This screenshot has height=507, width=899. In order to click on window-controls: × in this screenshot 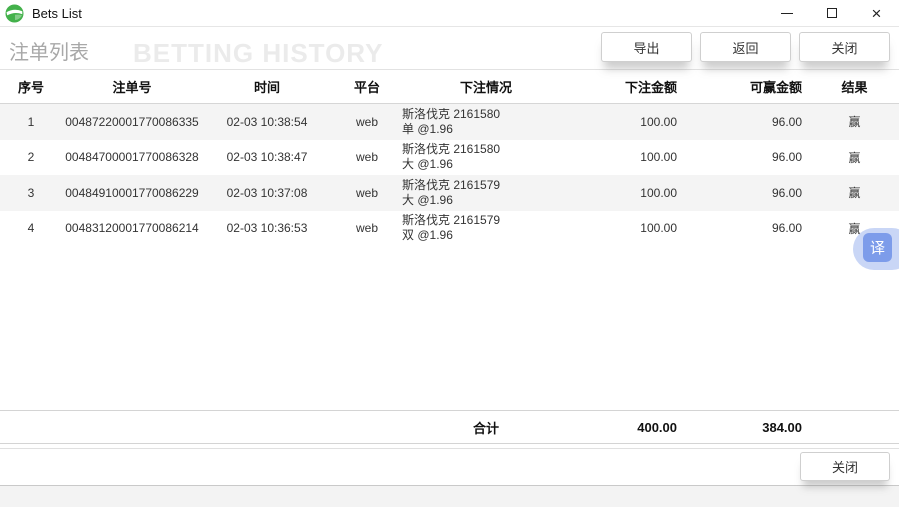, I will do `click(831, 13)`.